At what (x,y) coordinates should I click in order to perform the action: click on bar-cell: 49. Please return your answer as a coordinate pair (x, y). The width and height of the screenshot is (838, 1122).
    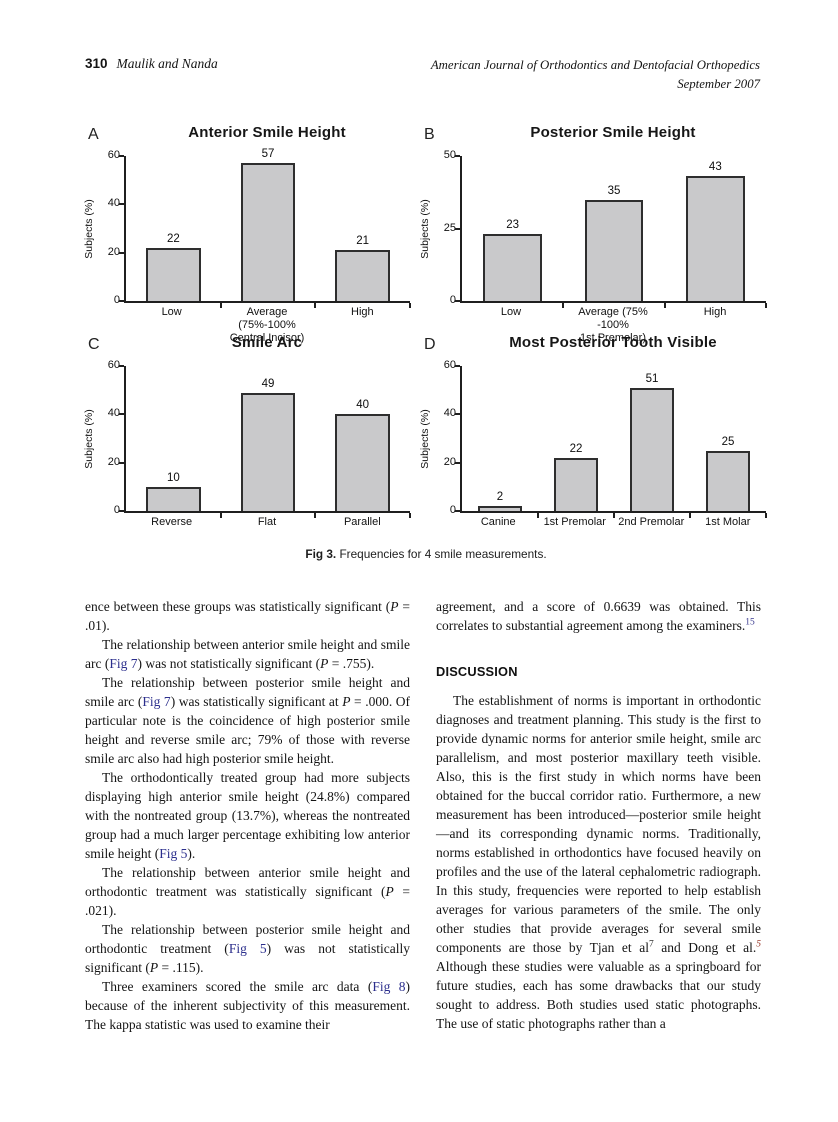
    Looking at the image, I should click on (268, 438).